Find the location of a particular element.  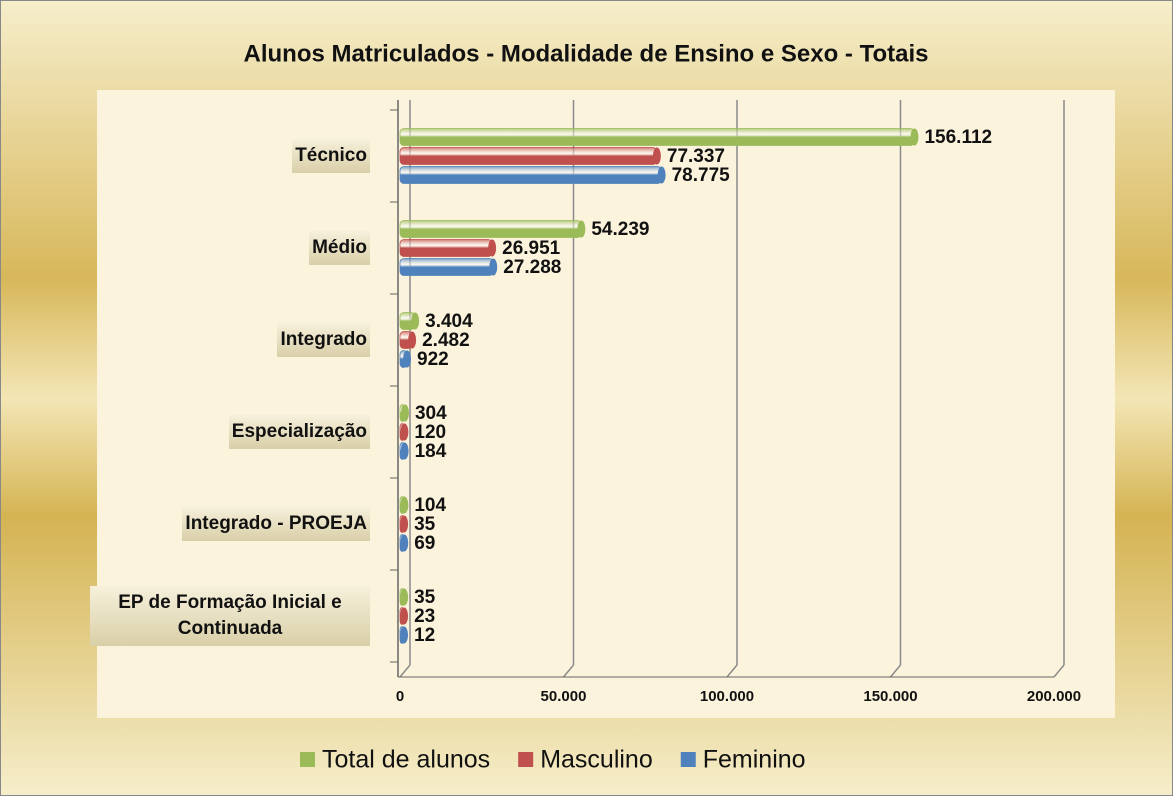

y-tick-label: Técnico is located at coordinates (230, 156).